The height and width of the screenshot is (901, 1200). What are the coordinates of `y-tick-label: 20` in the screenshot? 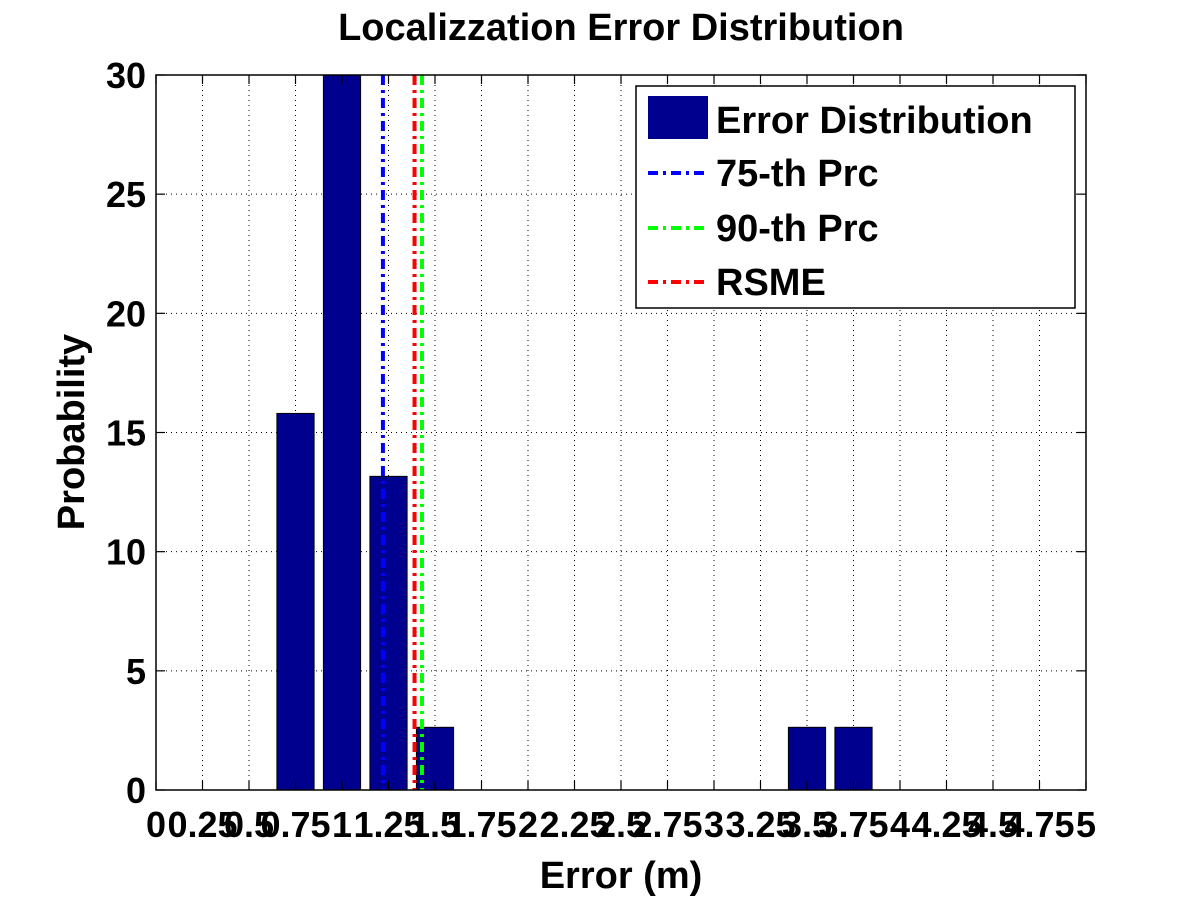 It's located at (126, 313).